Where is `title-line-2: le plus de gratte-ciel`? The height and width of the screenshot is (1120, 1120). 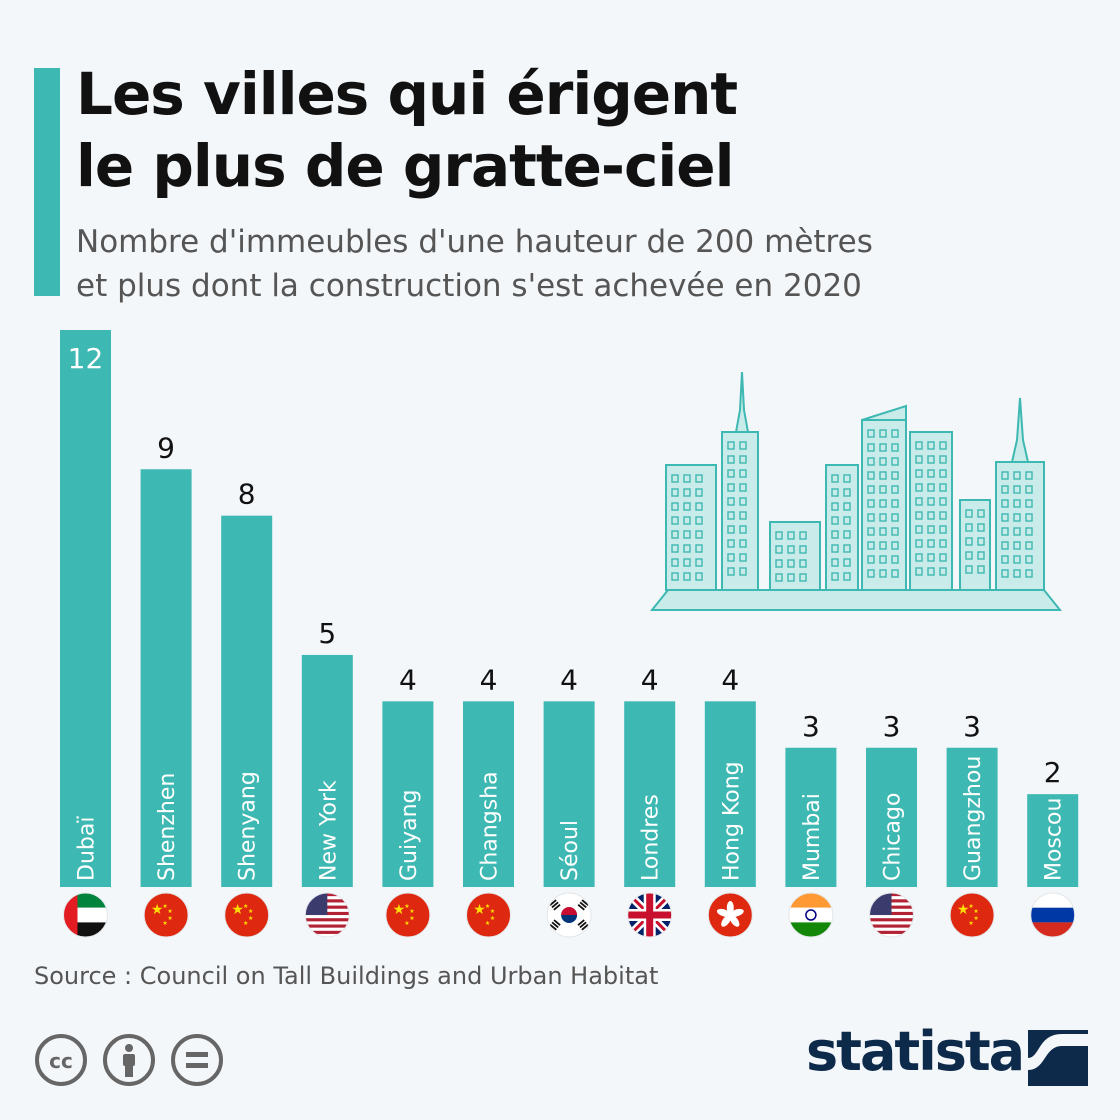 title-line-2: le plus de gratte-ciel is located at coordinates (405, 166).